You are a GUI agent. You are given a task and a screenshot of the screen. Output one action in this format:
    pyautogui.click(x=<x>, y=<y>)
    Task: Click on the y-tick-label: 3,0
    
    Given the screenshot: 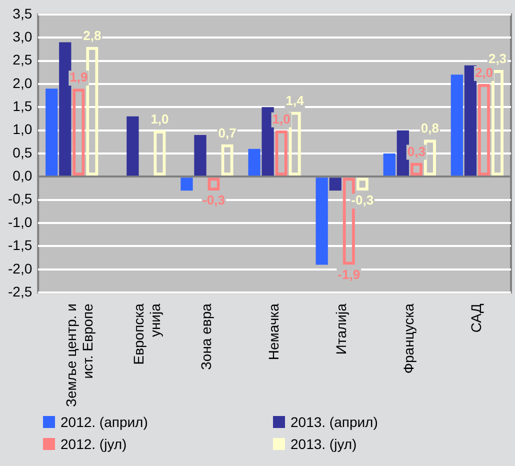 What is the action you would take?
    pyautogui.click(x=22, y=36)
    